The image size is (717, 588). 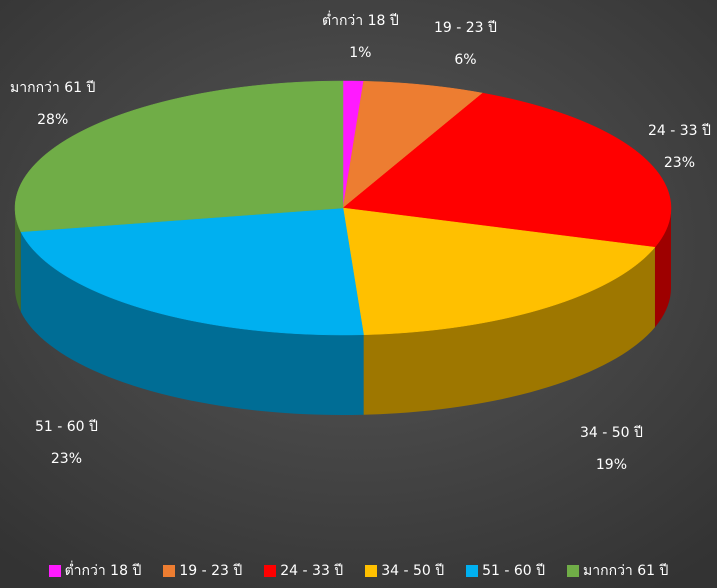 What do you see at coordinates (611, 465) in the screenshot?
I see `data-label-value: 19%` at bounding box center [611, 465].